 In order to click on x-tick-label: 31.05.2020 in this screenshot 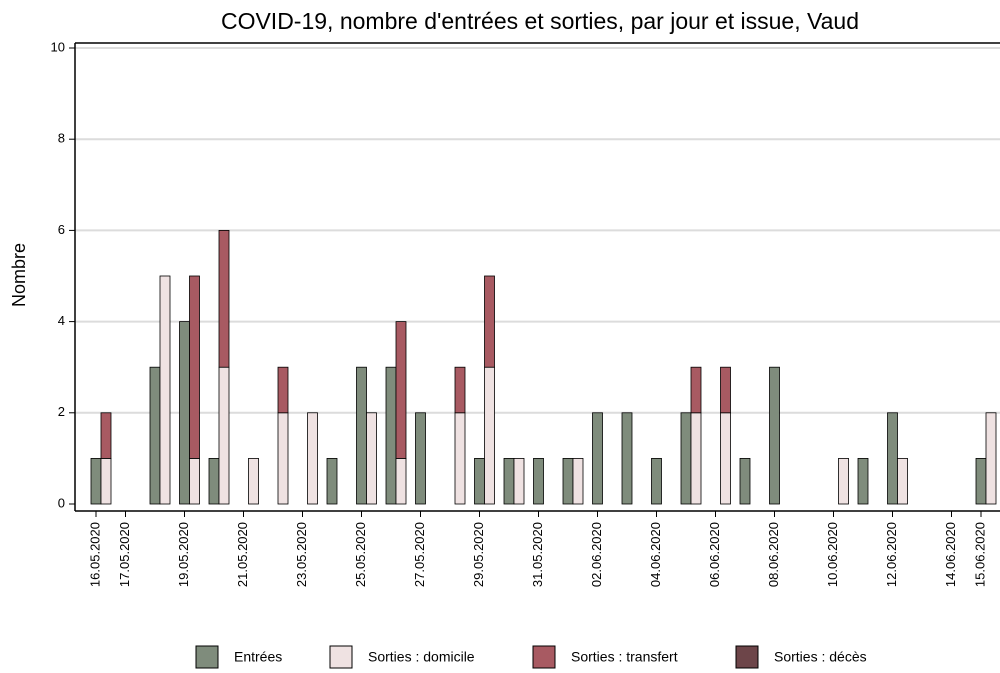, I will do `click(537, 554)`.